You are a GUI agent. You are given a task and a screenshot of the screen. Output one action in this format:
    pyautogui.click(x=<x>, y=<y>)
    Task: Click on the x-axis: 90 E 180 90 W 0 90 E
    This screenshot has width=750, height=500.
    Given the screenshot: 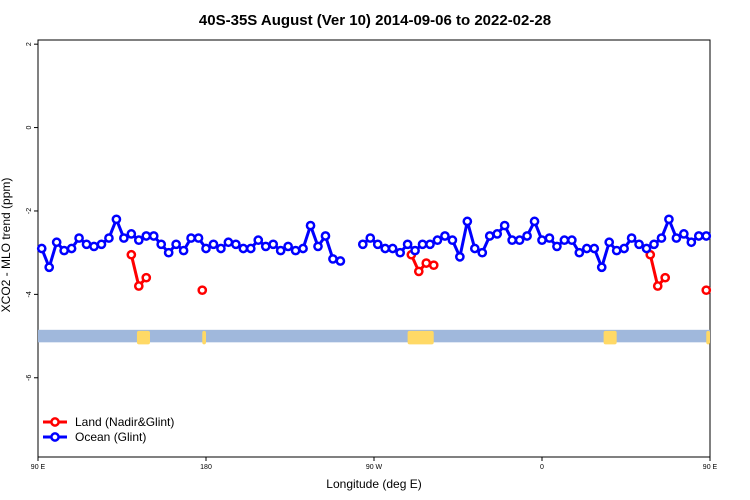 What is the action you would take?
    pyautogui.click(x=374, y=464)
    